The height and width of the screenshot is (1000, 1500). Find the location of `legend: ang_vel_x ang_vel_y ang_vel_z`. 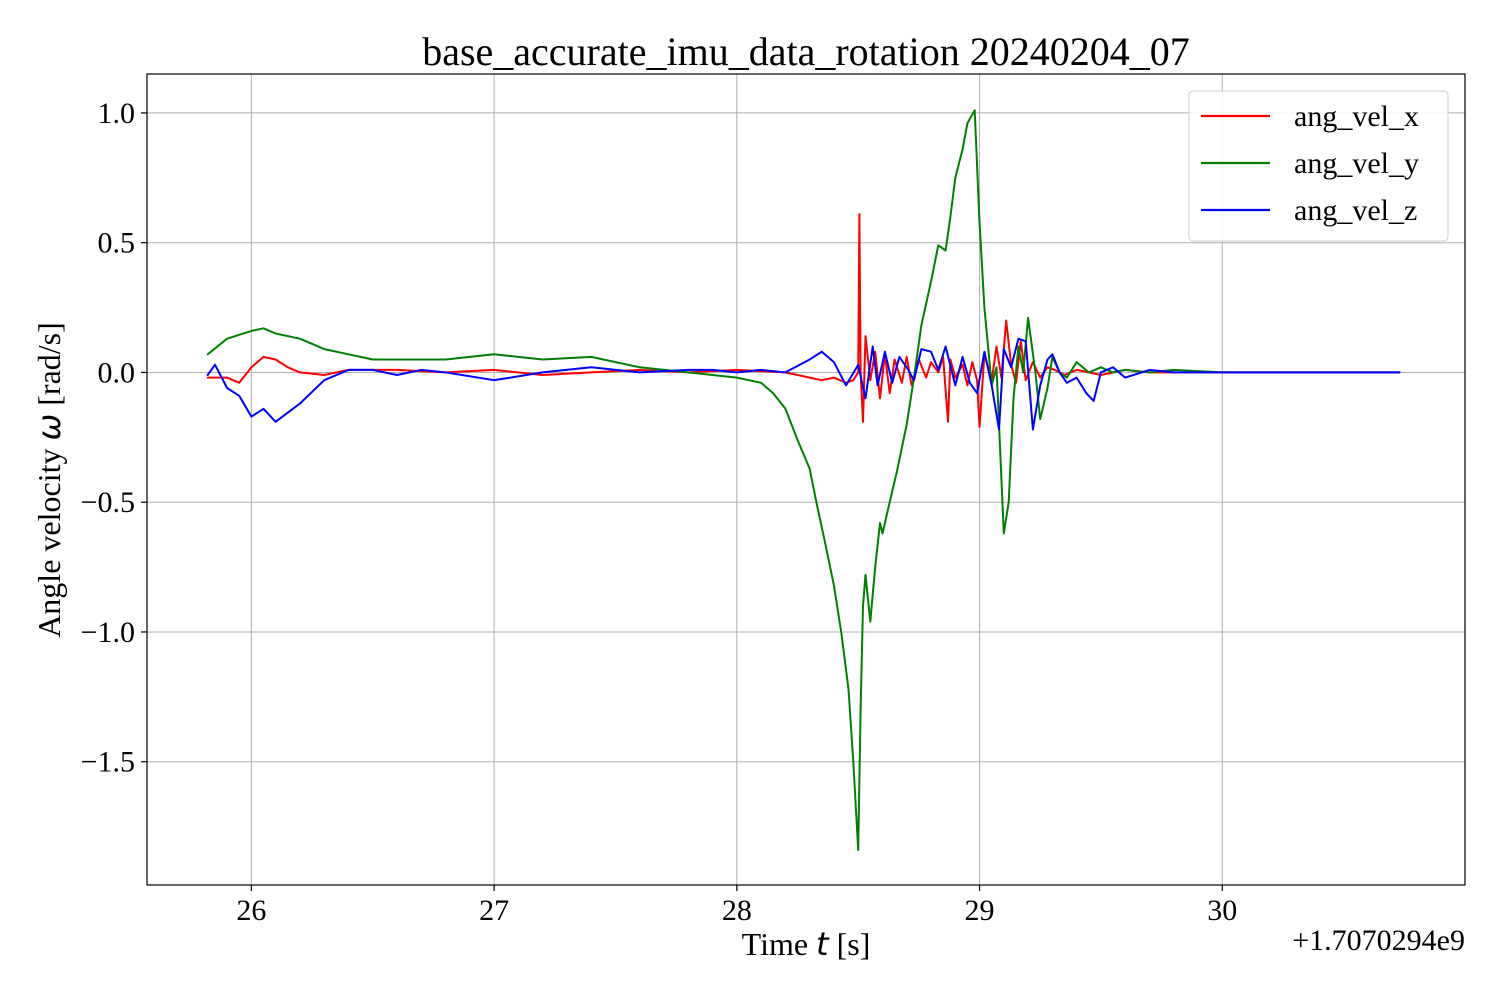

legend: ang_vel_x ang_vel_y ang_vel_z is located at coordinates (1318, 166).